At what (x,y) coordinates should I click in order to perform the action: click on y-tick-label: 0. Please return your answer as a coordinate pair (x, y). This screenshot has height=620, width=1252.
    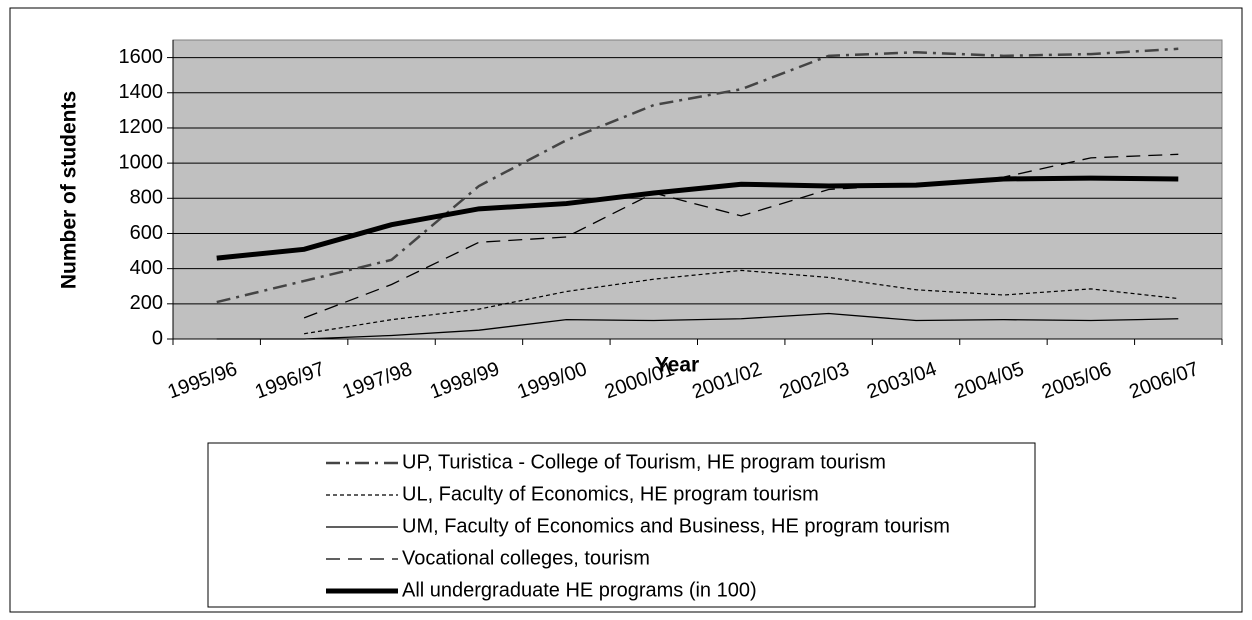
    Looking at the image, I should click on (157, 338).